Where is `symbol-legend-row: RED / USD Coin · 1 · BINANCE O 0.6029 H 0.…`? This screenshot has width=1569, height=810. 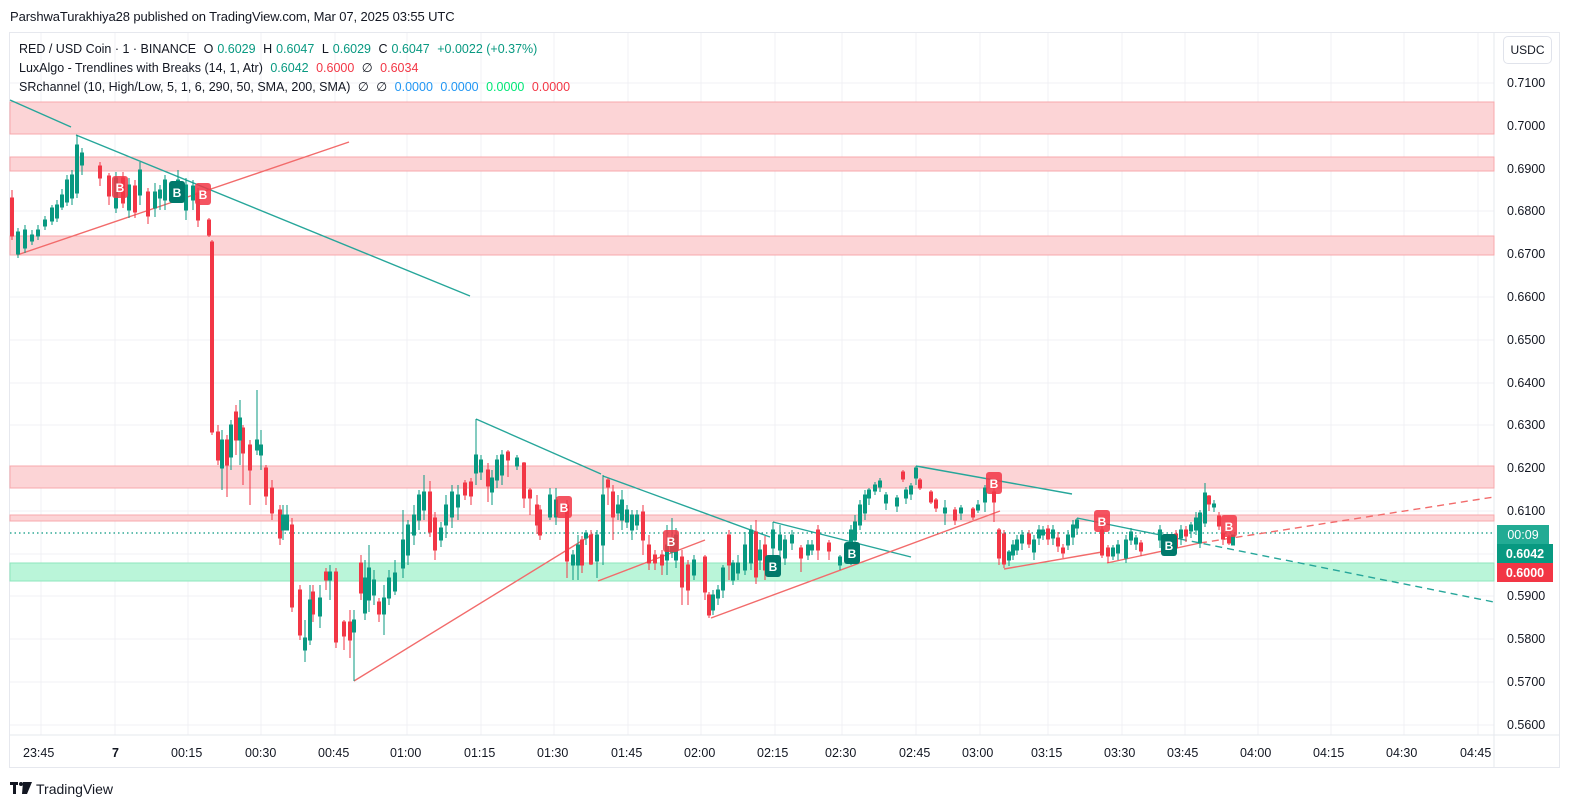 symbol-legend-row: RED / USD Coin · 1 · BINANCE O 0.6029 H 0.… is located at coordinates (296, 49).